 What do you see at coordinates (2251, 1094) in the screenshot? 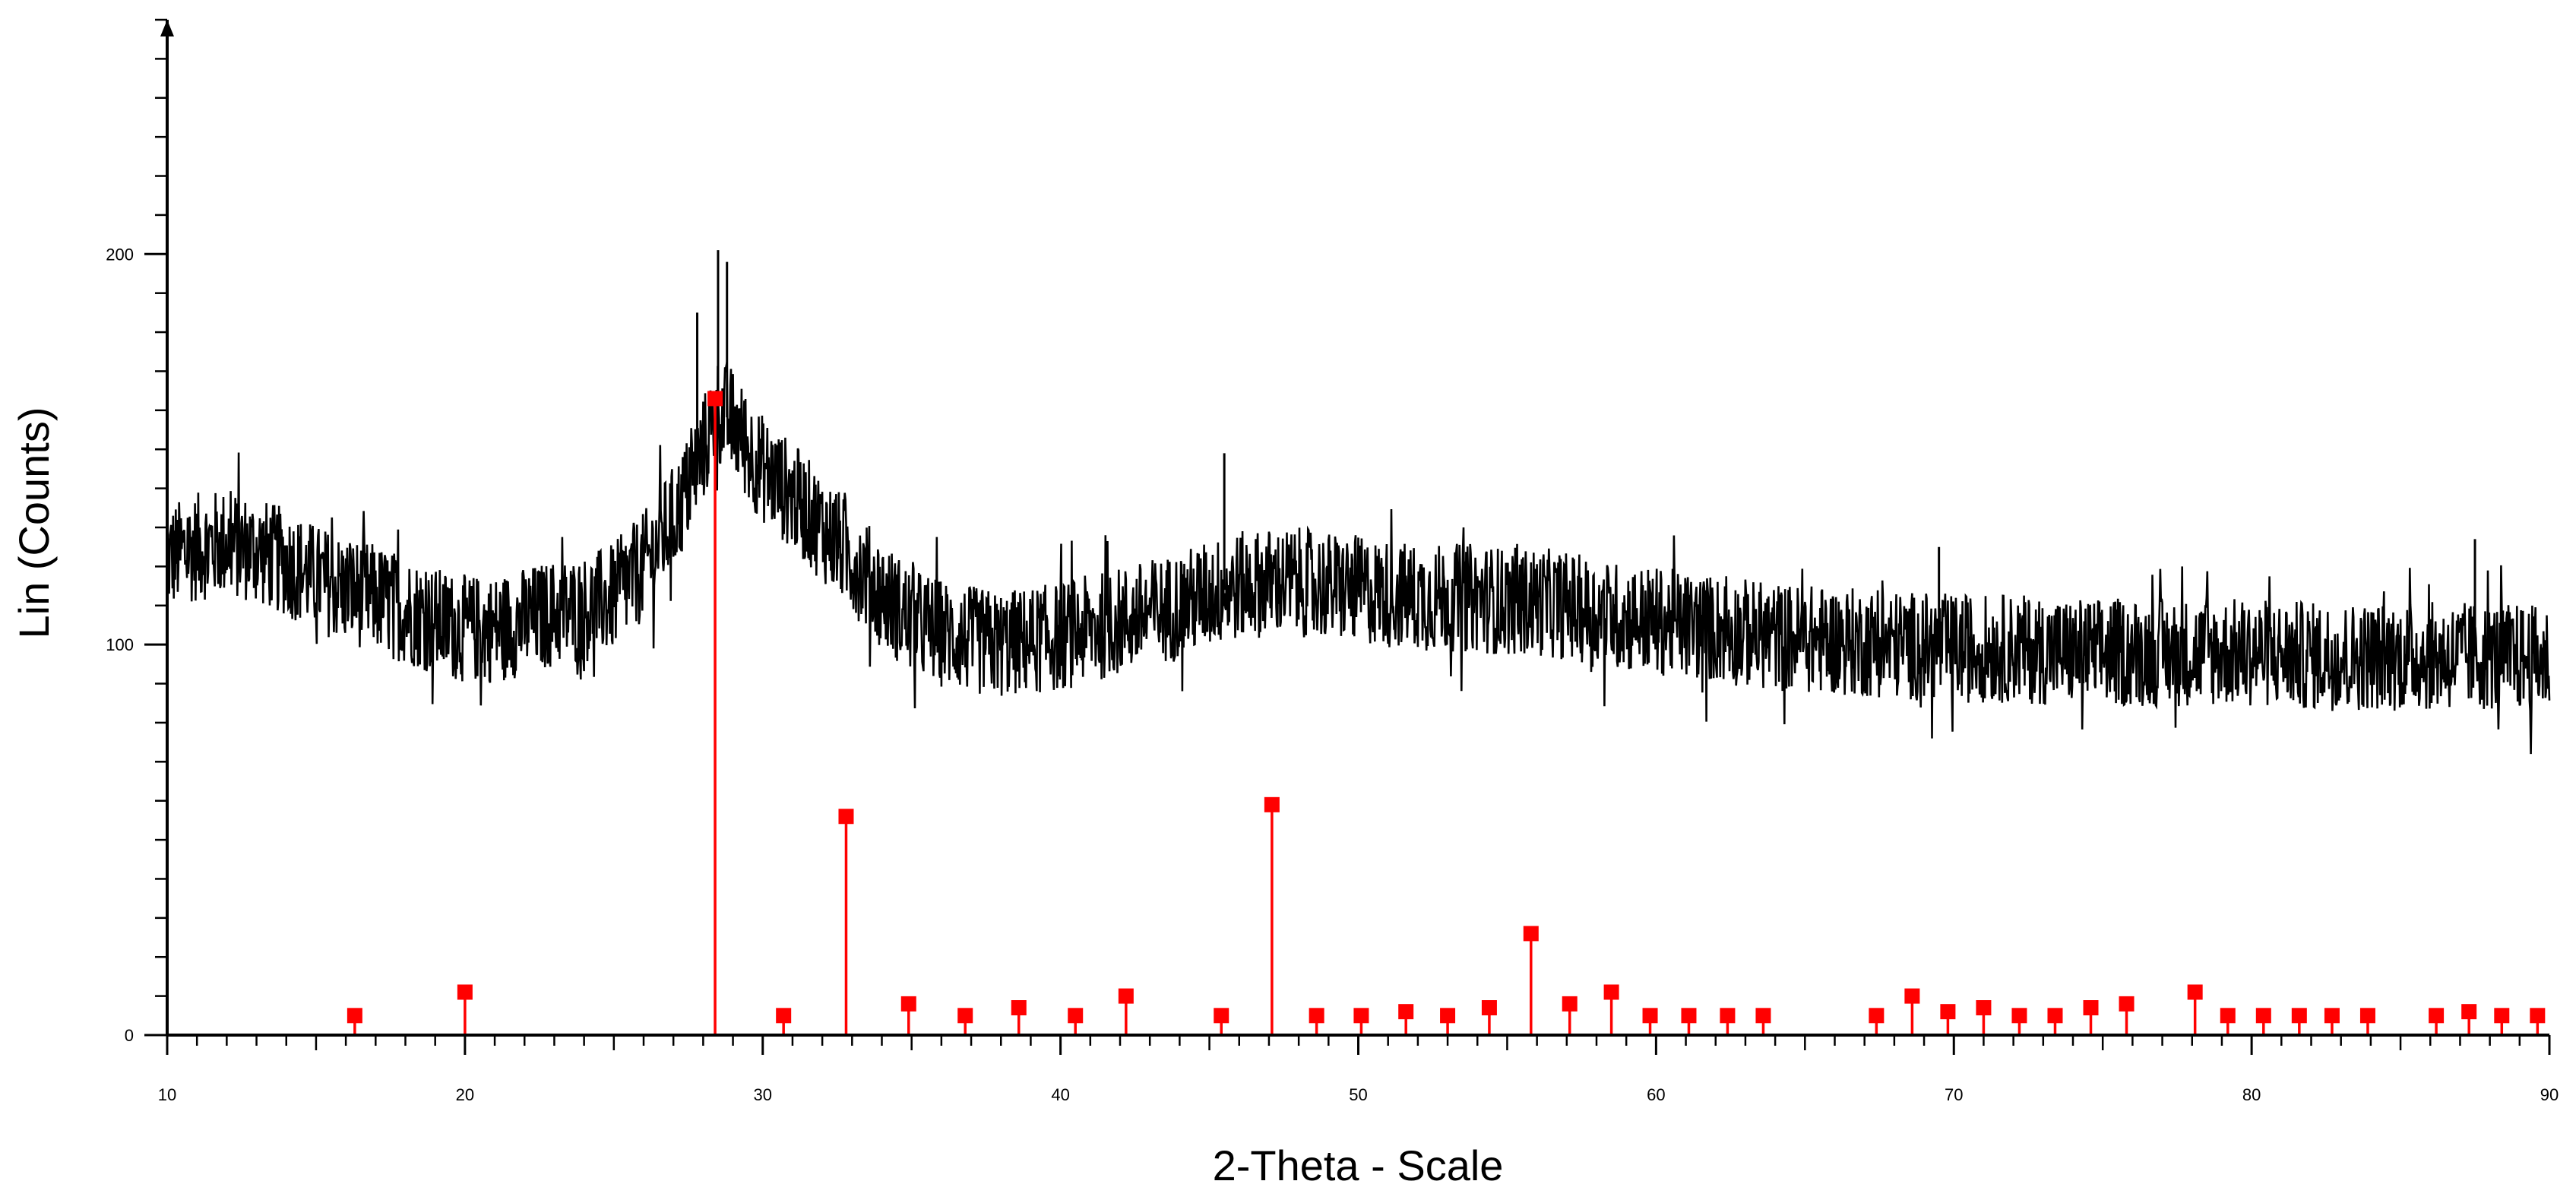
I see `x-tick-label-80: 80` at bounding box center [2251, 1094].